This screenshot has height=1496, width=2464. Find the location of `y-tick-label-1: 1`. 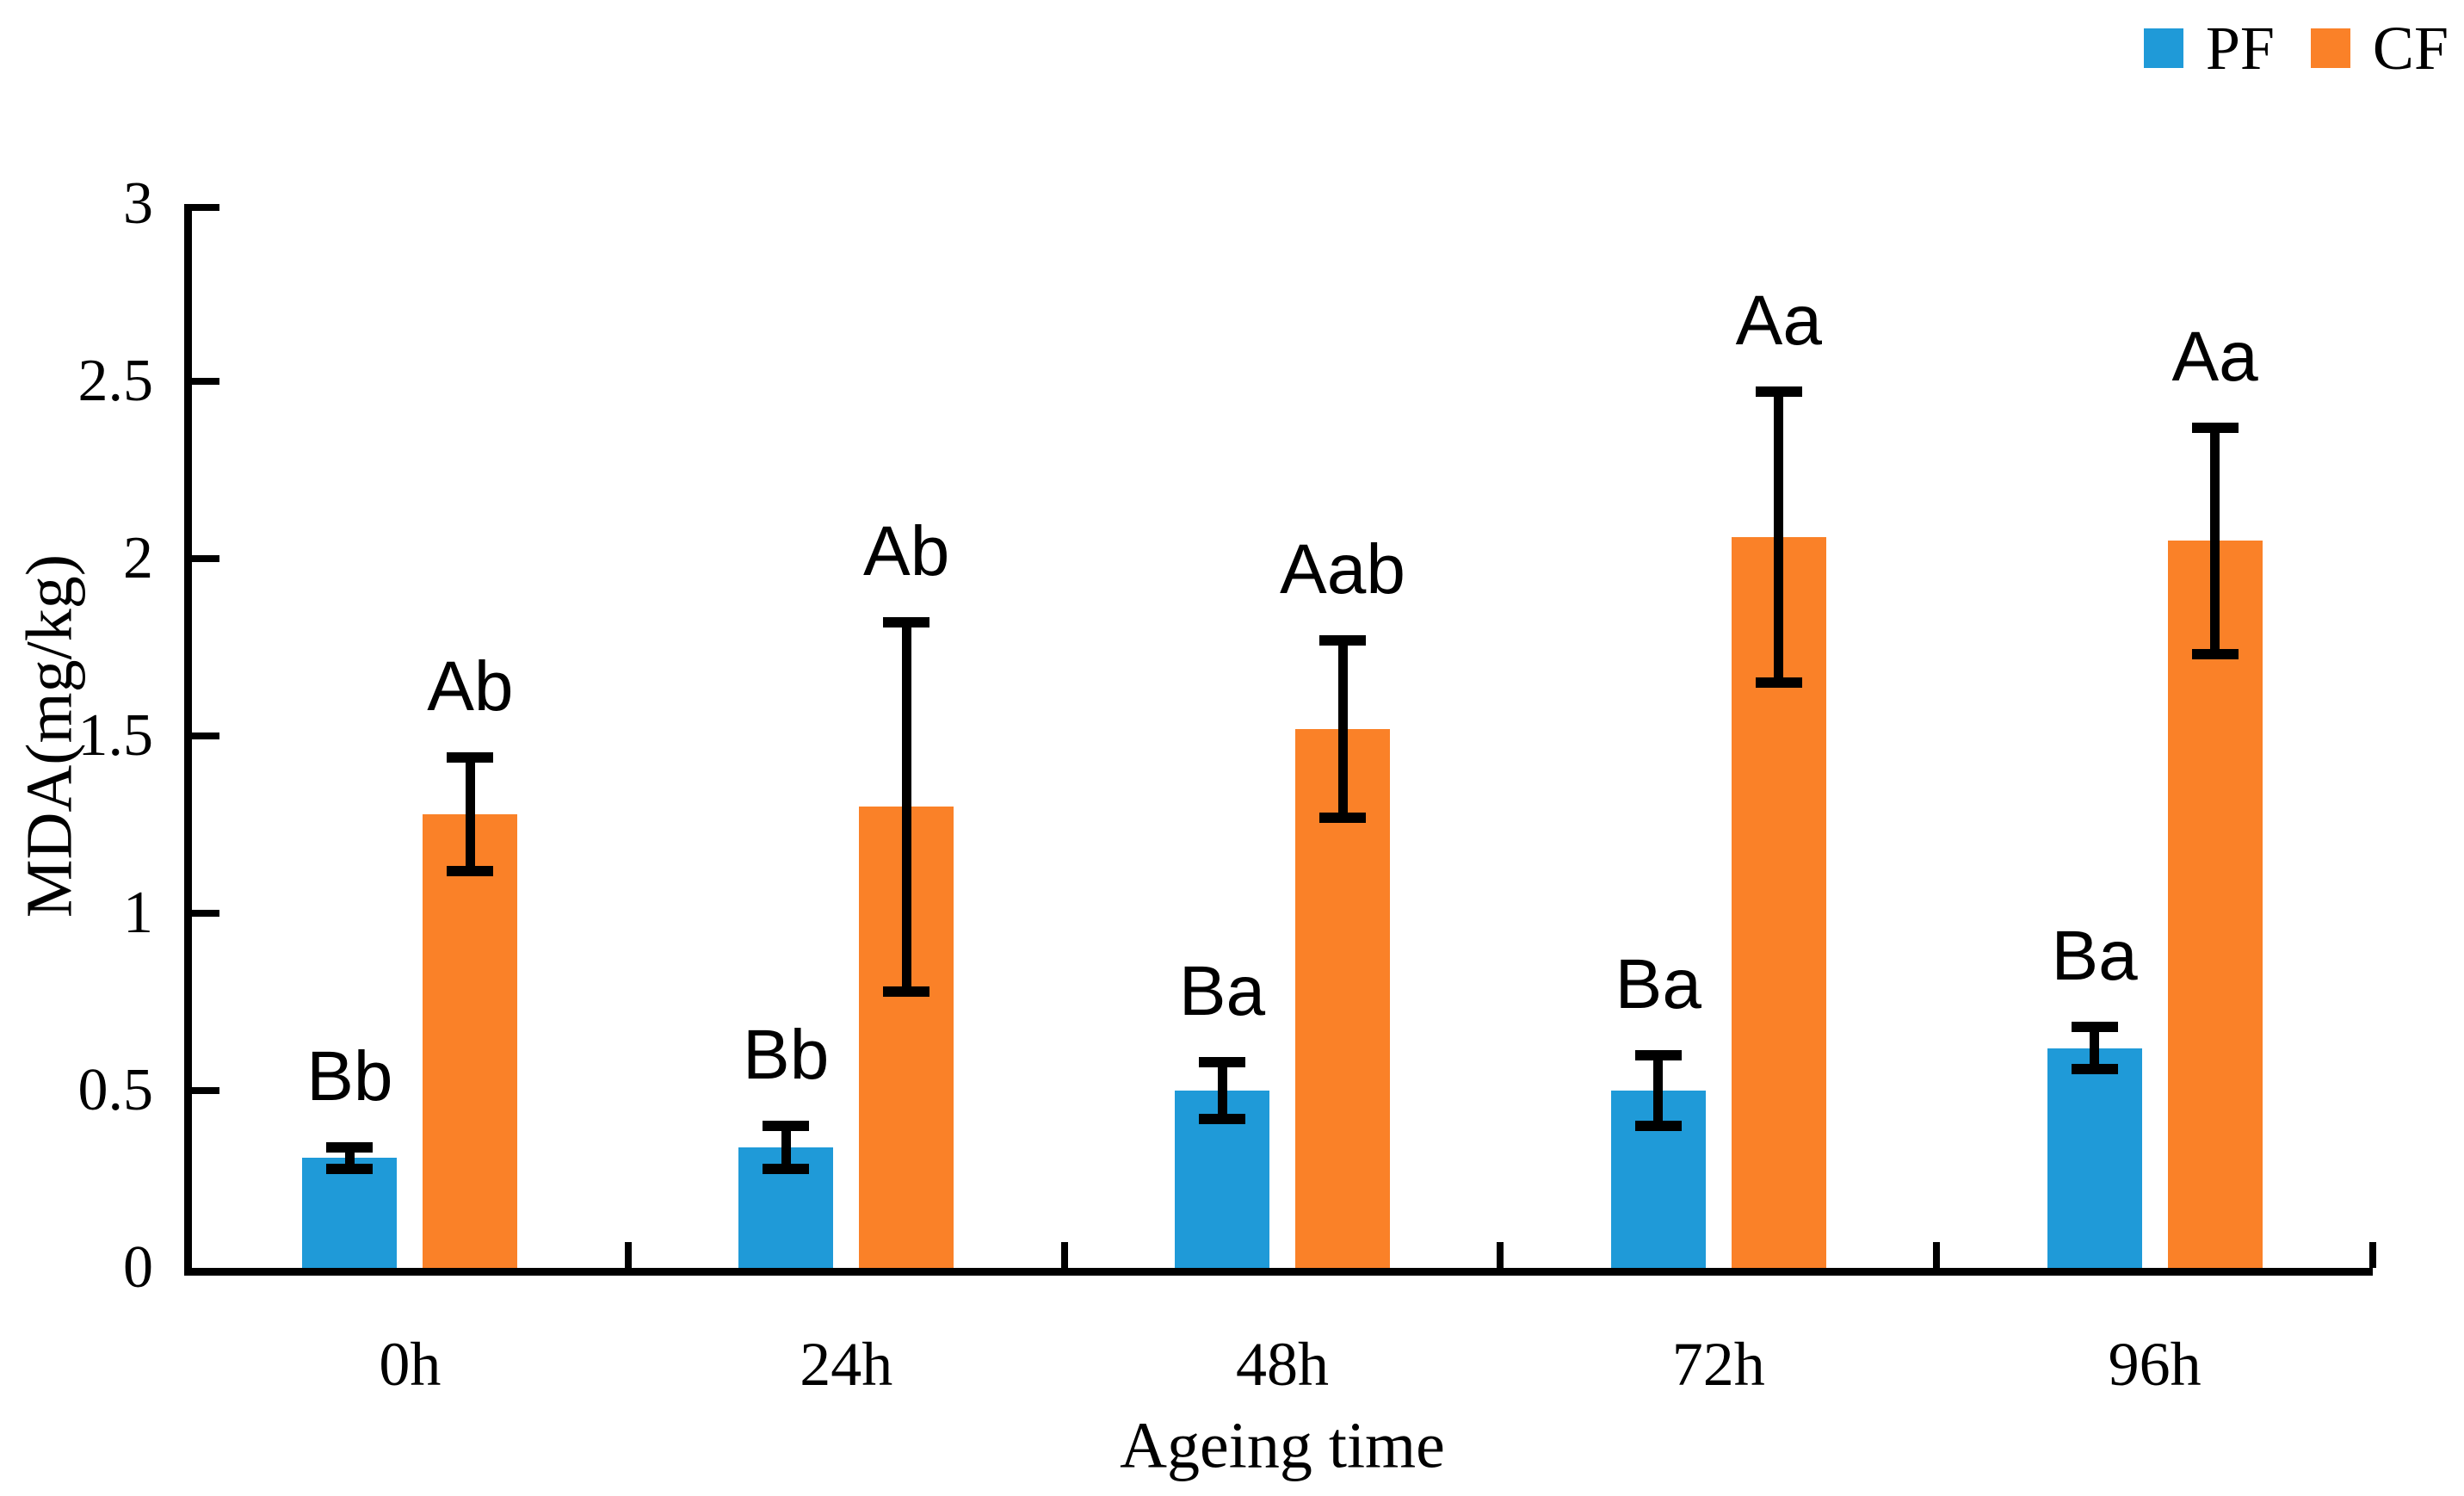

y-tick-label-1: 1 is located at coordinates (138, 913).